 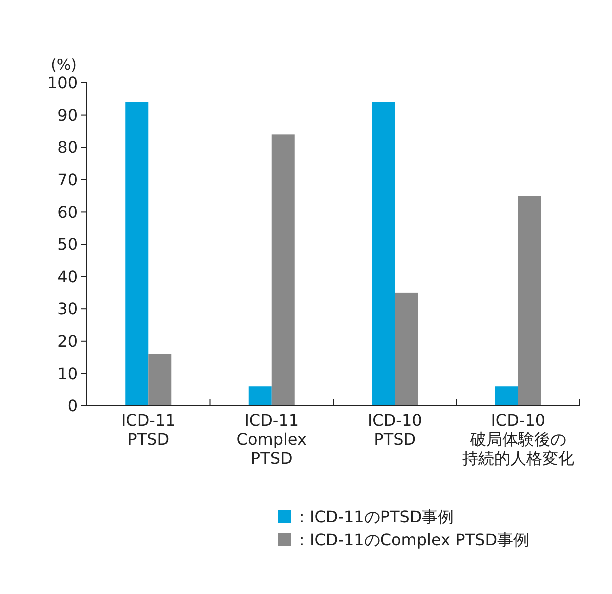 What do you see at coordinates (412, 540) in the screenshot?
I see `legend-label: ：ICD-11のComplex PTSD事例` at bounding box center [412, 540].